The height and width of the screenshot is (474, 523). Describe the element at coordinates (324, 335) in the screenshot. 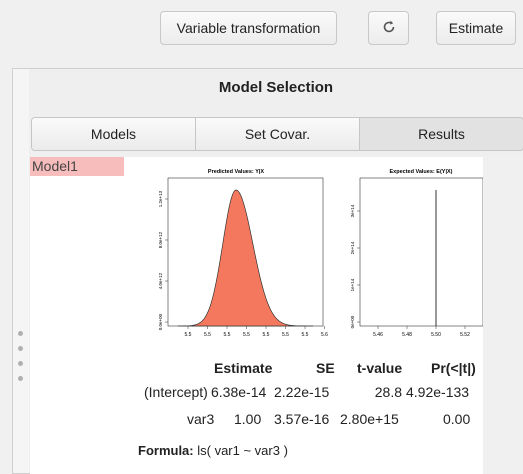

I see `x-tick-label: 5.6` at that location.